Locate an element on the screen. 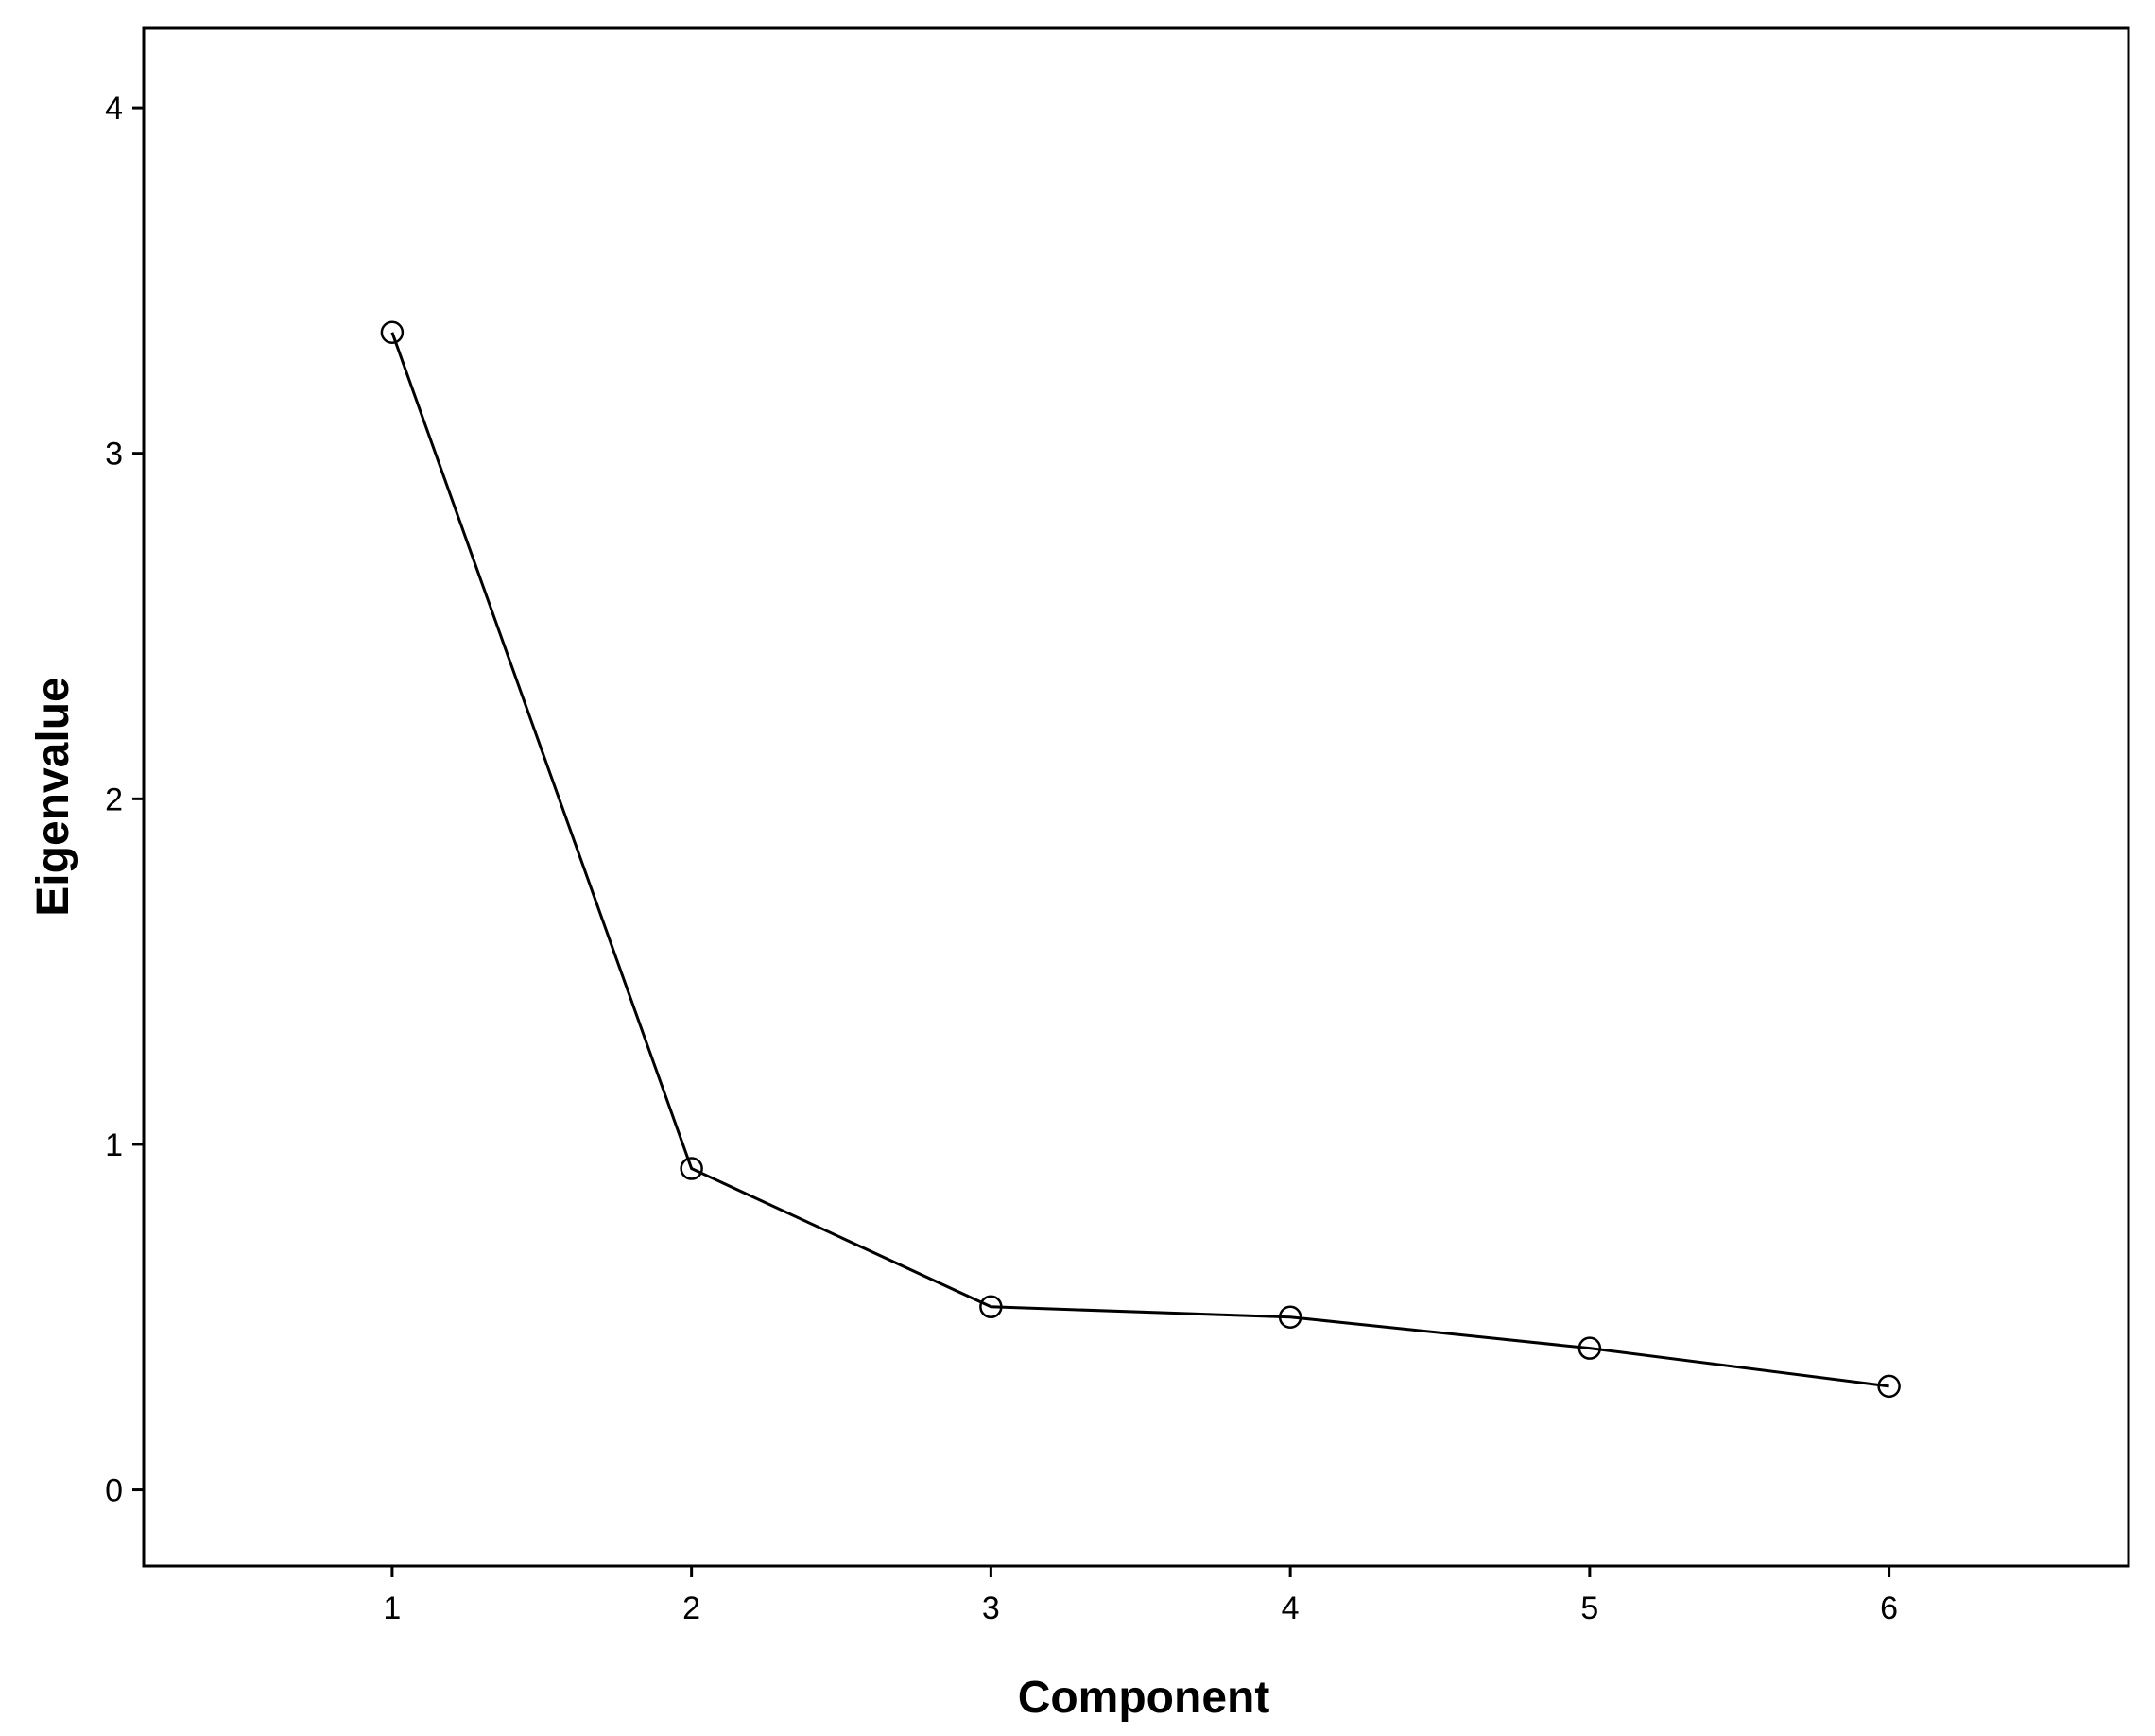 The height and width of the screenshot is (1736, 2155). x-axis-ticks: 1 2 3 4 5 6 is located at coordinates (1141, 1596).